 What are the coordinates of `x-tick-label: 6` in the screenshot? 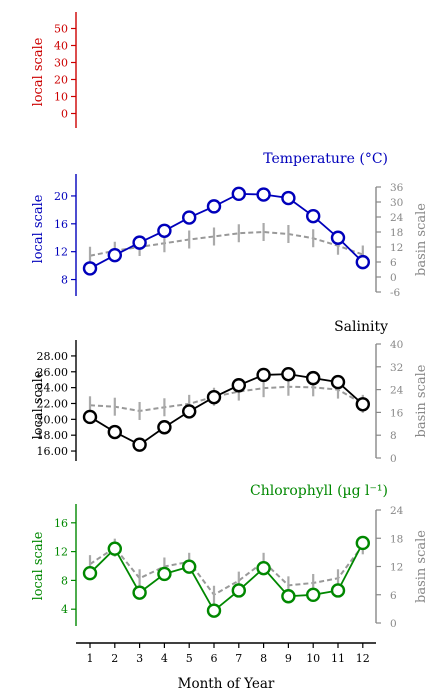 It's located at (214, 658).